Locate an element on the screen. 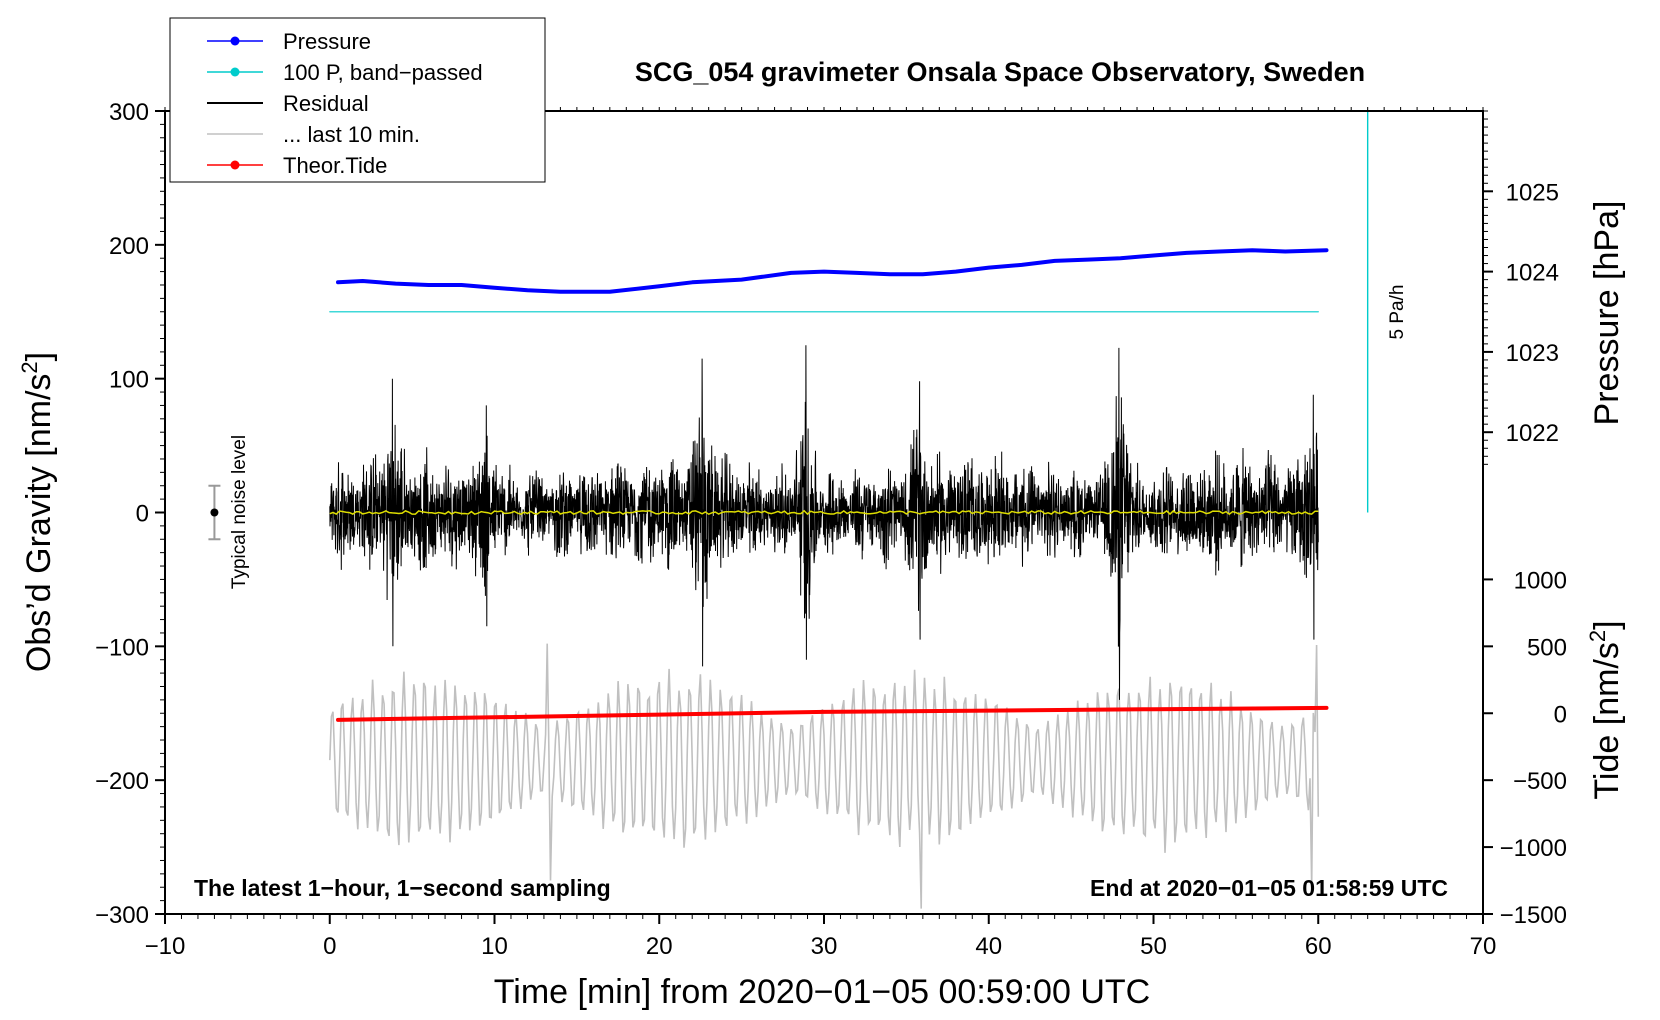 The height and width of the screenshot is (1020, 1660). x-tick-label: 20 is located at coordinates (659, 946).